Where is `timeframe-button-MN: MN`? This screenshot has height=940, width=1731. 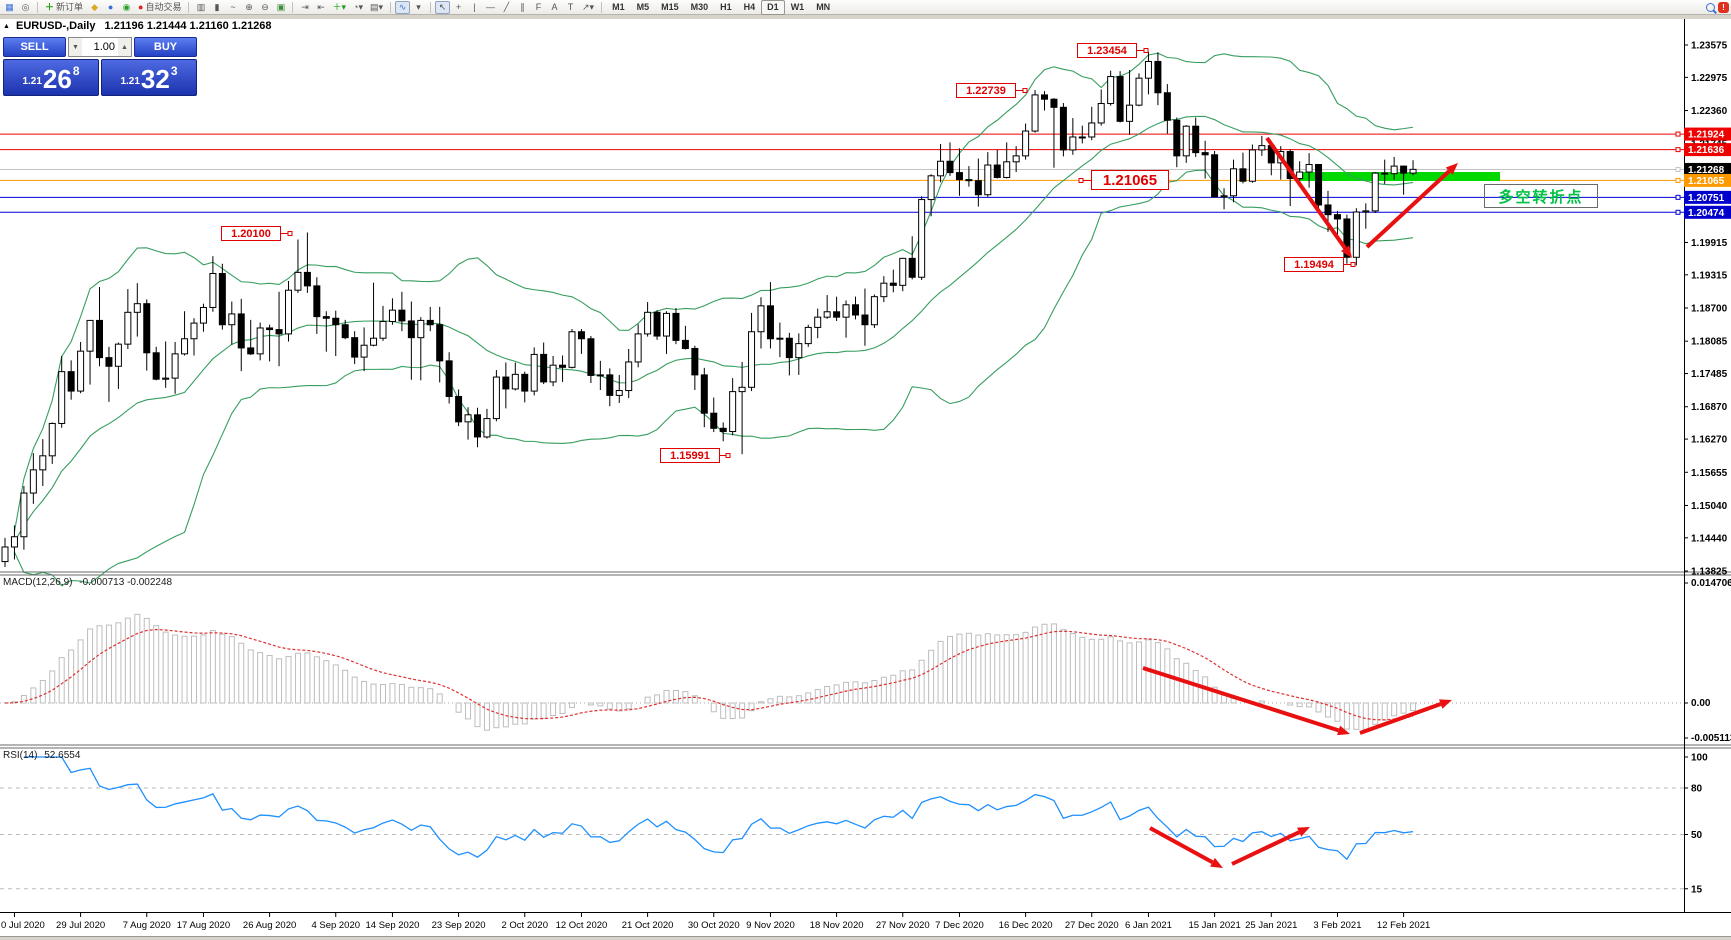 timeframe-button-MN: MN is located at coordinates (823, 6).